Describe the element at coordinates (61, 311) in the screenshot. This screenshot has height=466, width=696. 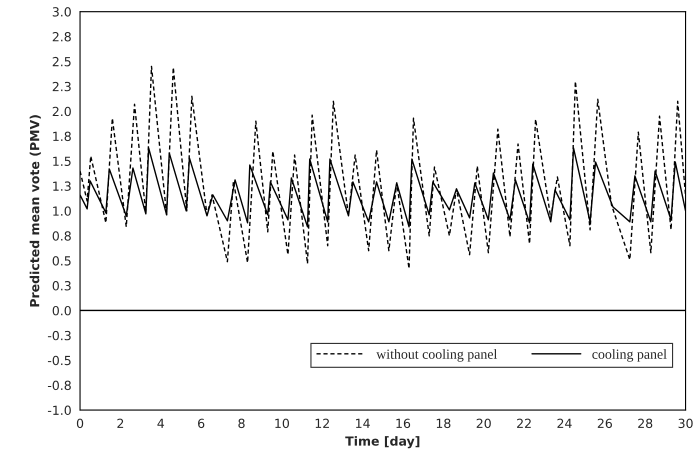
I see `y-tick-label: 0.0` at that location.